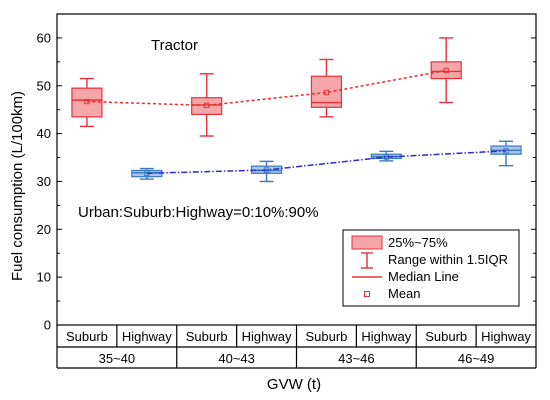  What do you see at coordinates (448, 259) in the screenshot?
I see `legend-range-label: Range within 1.5IQR` at bounding box center [448, 259].